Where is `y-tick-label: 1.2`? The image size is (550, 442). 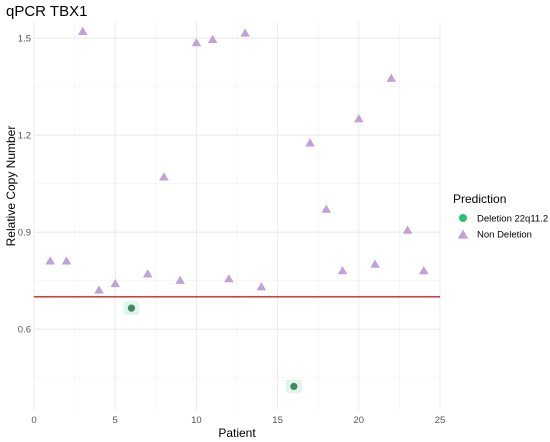 y-tick-label: 1.2 is located at coordinates (24, 136).